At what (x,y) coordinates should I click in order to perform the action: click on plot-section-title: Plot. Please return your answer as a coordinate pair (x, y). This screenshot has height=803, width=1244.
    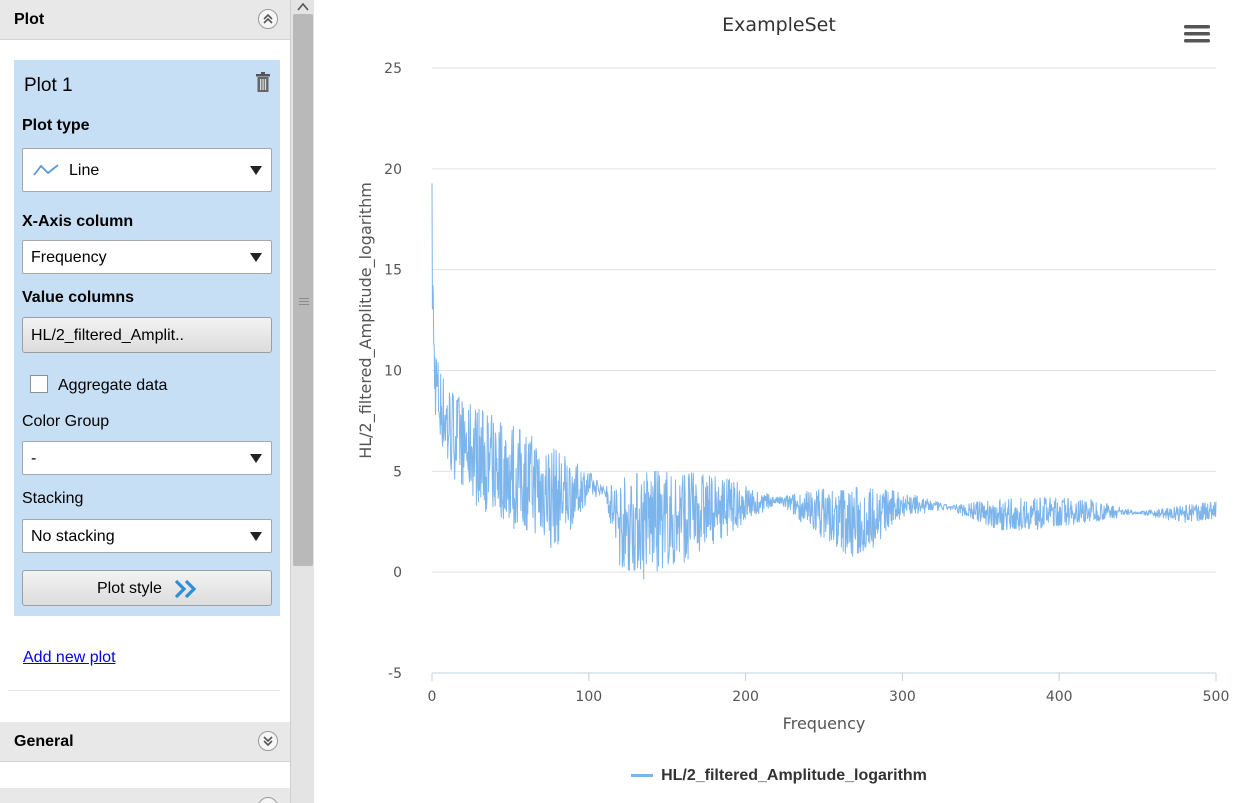
    Looking at the image, I should click on (29, 19).